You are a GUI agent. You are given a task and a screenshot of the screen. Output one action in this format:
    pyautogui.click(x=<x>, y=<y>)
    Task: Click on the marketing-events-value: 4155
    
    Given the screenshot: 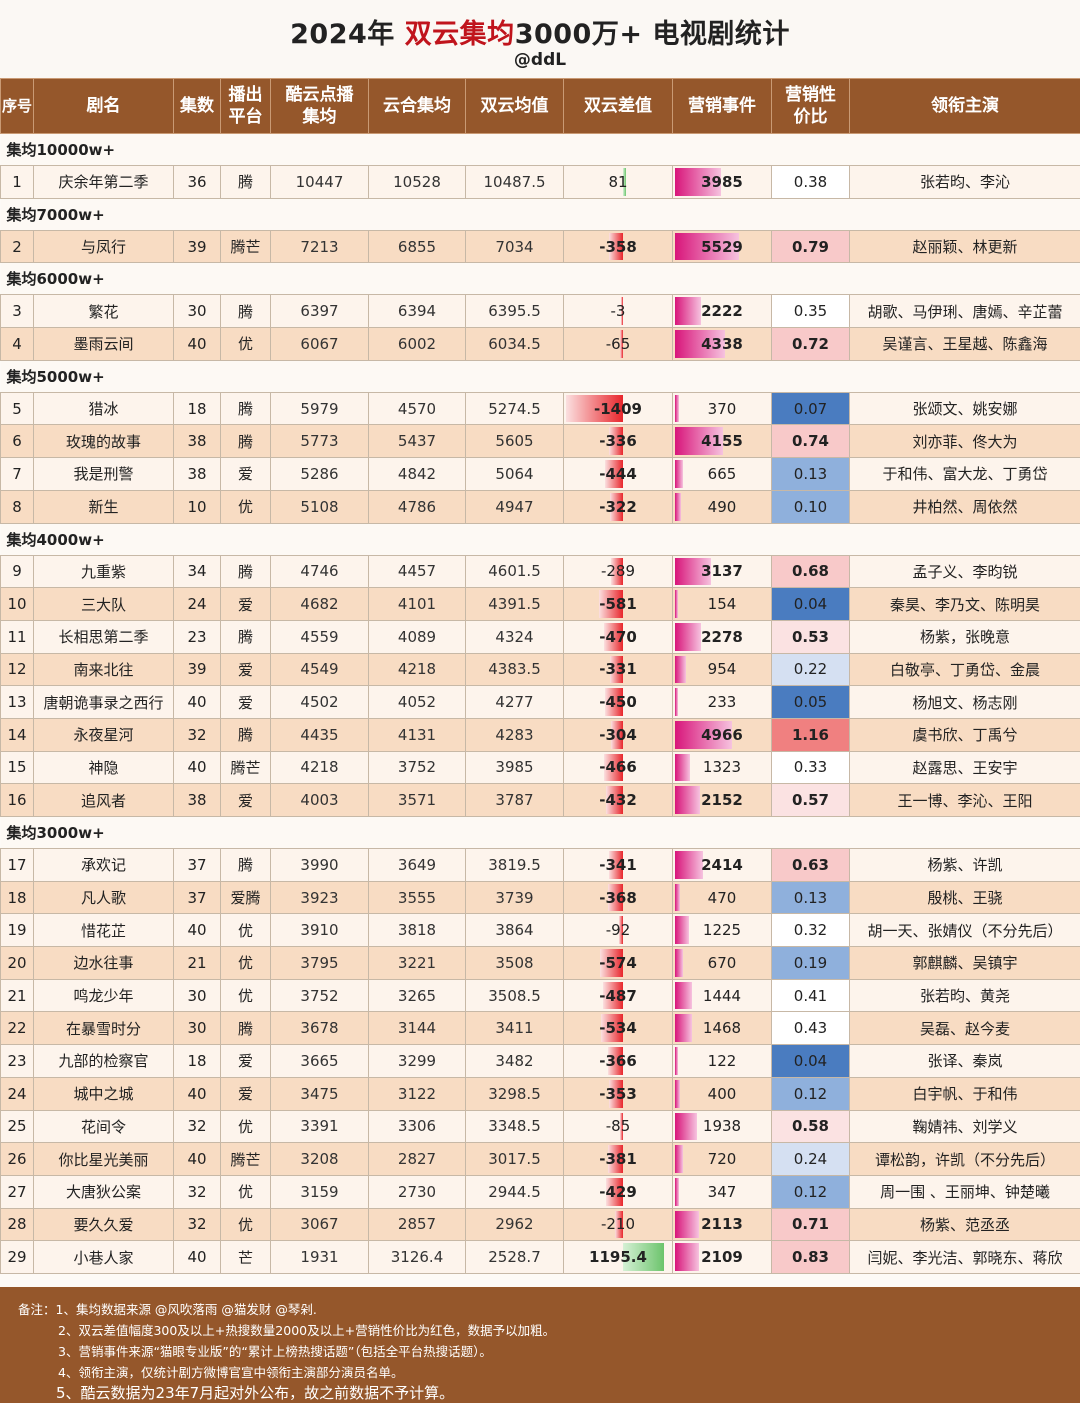 What is the action you would take?
    pyautogui.click(x=722, y=441)
    